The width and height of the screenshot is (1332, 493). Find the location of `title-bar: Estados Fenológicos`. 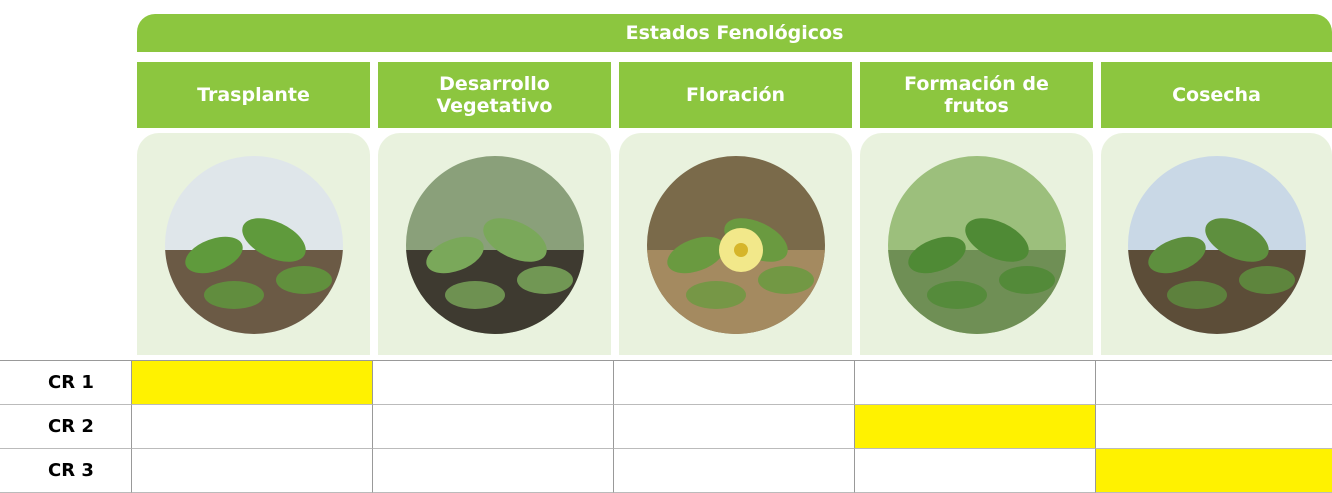

title-bar: Estados Fenológicos is located at coordinates (734, 33).